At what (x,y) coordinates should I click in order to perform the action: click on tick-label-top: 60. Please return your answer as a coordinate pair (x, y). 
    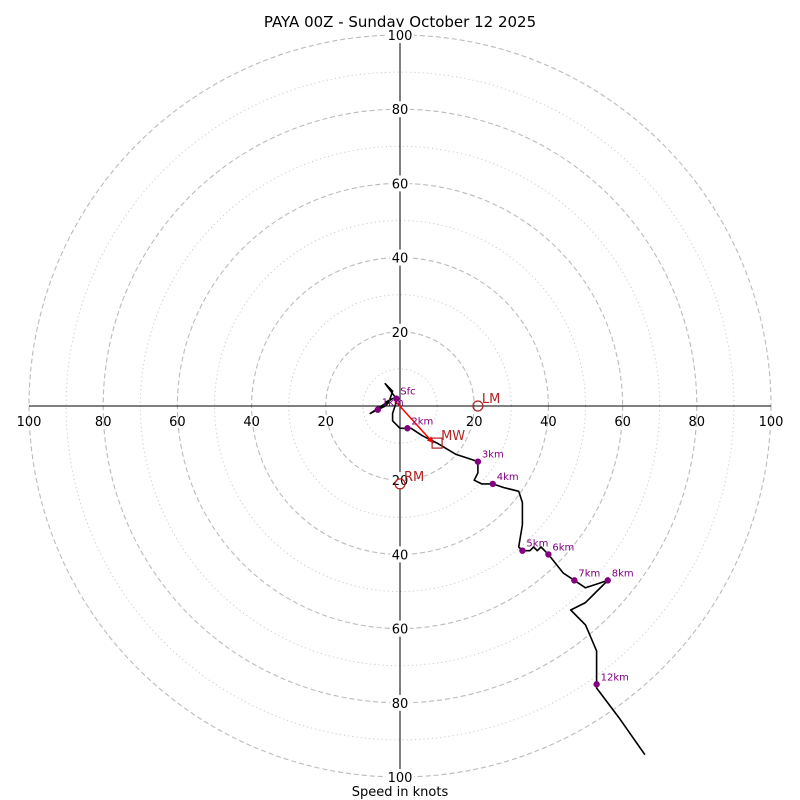
    Looking at the image, I should click on (400, 184).